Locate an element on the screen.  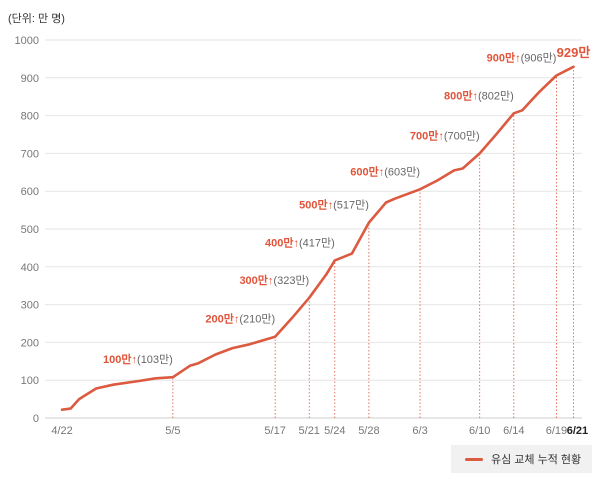
milestone-annotation: 600만↑(603만) is located at coordinates (385, 171).